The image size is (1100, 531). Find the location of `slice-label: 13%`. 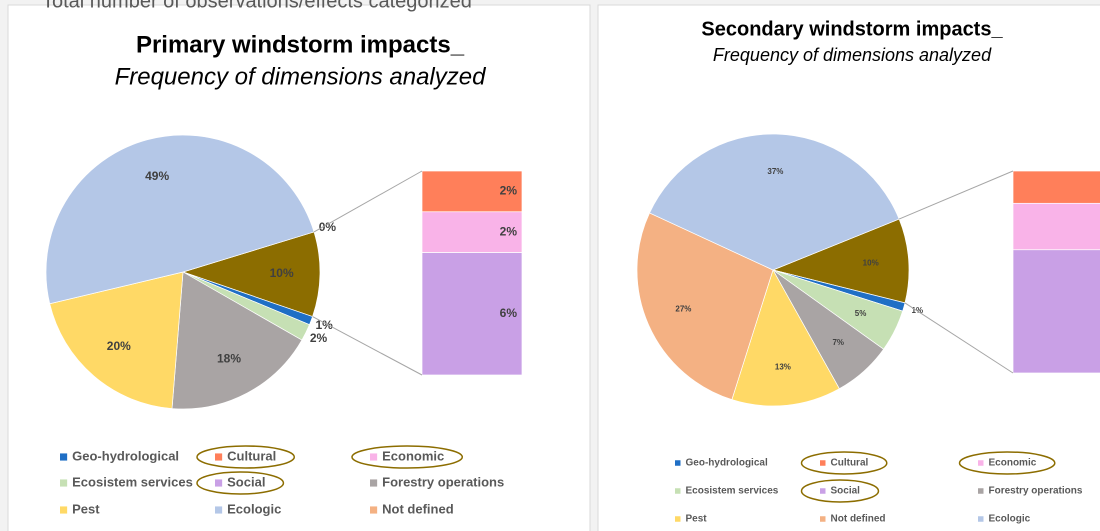

slice-label: 13% is located at coordinates (783, 367).